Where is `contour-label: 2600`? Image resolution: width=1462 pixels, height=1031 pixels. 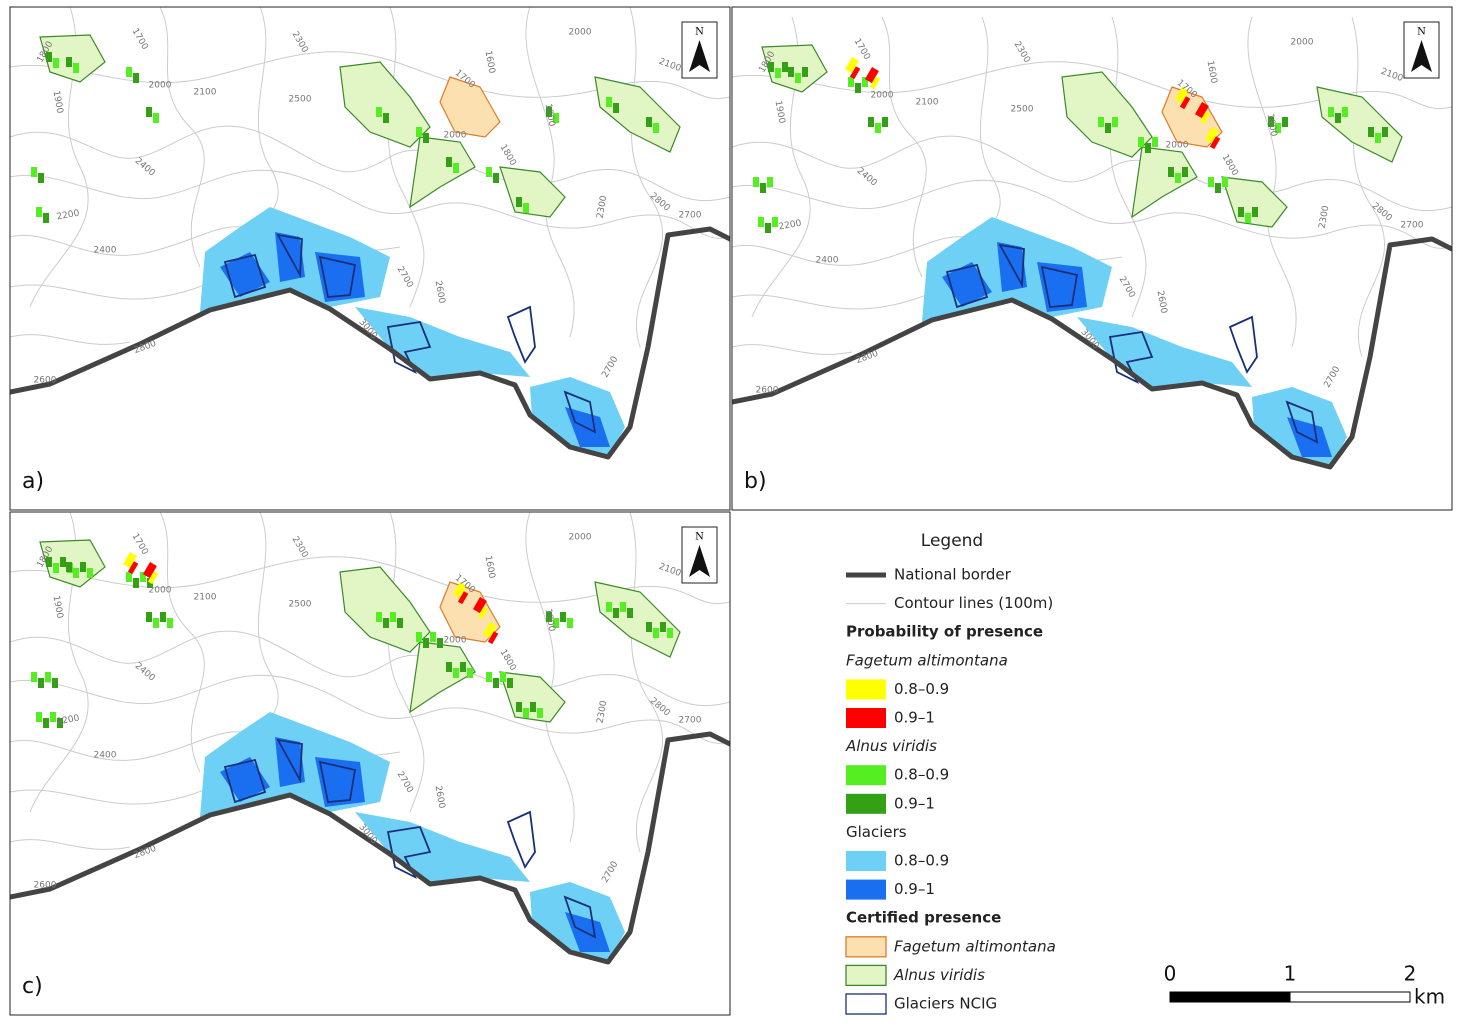
contour-label: 2600 is located at coordinates (45, 381).